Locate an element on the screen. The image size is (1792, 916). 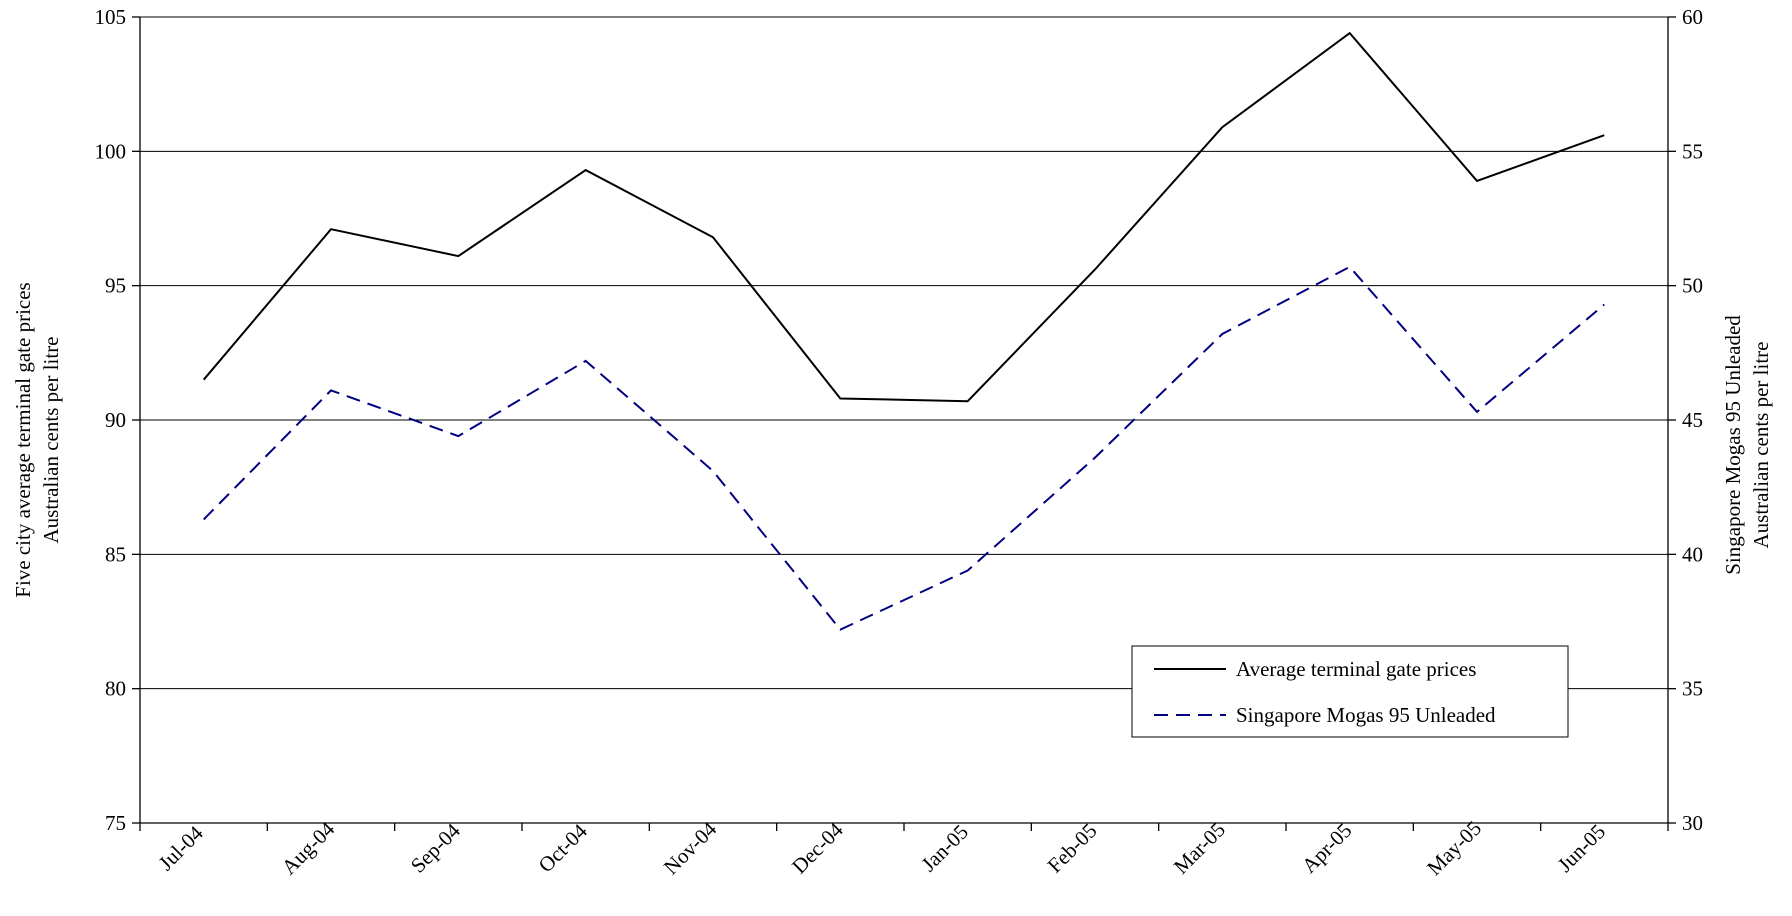
right-tick-label: 30 is located at coordinates (1692, 823).